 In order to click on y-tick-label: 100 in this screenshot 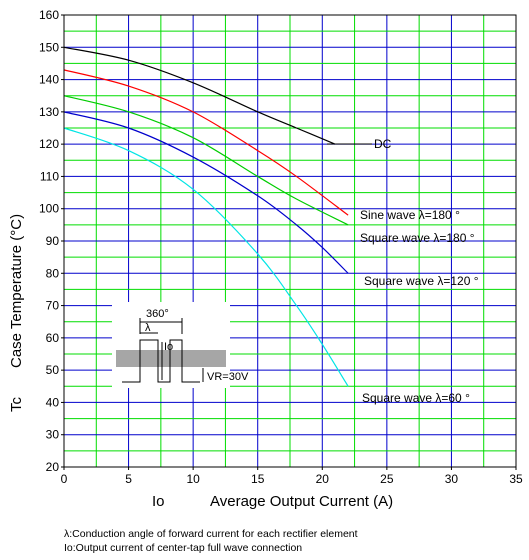, I will do `click(49, 209)`.